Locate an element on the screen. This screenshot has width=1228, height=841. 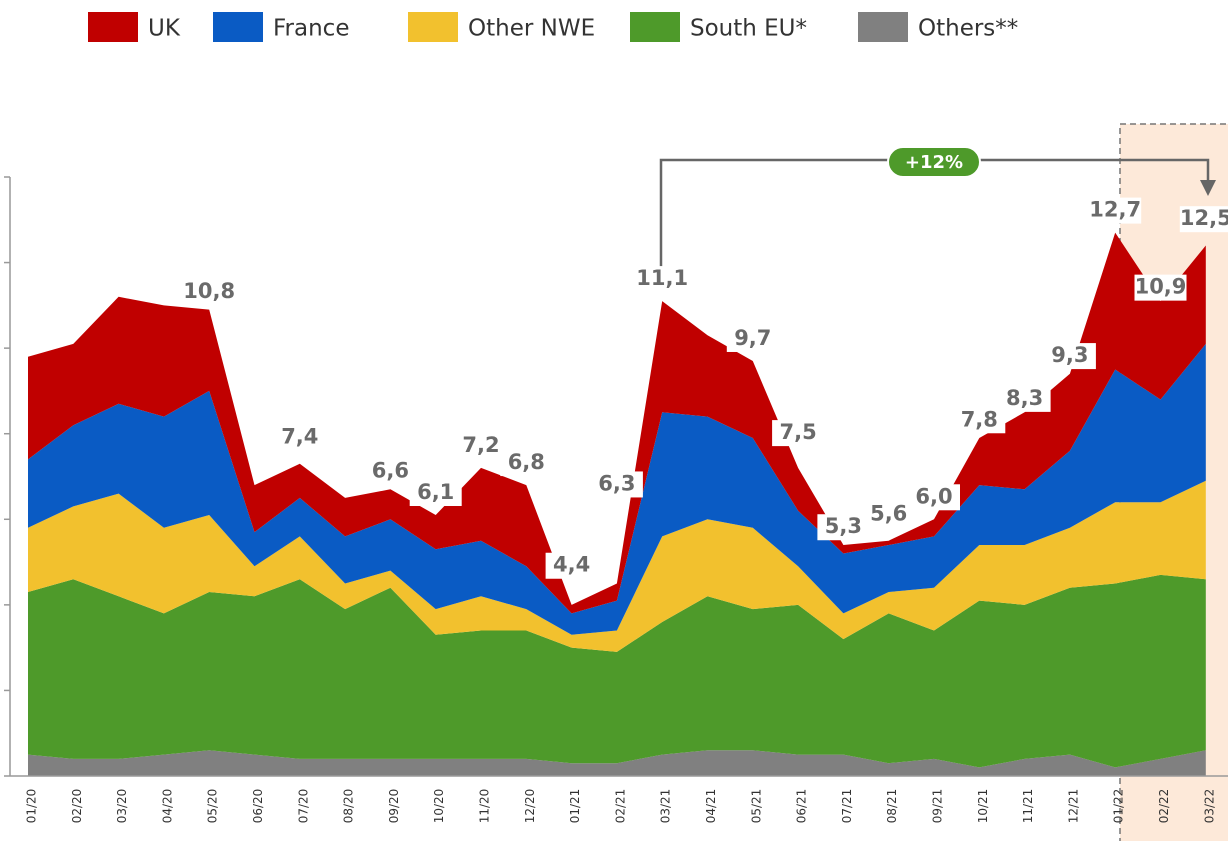
x-tick-label: 12/20 is located at coordinates (530, 806).